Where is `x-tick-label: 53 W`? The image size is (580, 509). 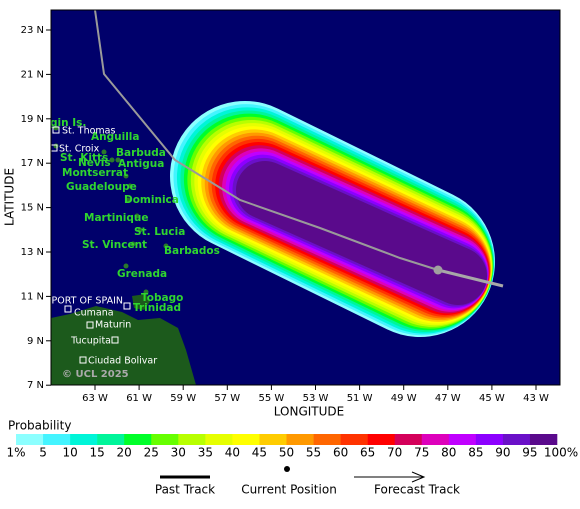 x-tick-label: 53 W is located at coordinates (316, 398).